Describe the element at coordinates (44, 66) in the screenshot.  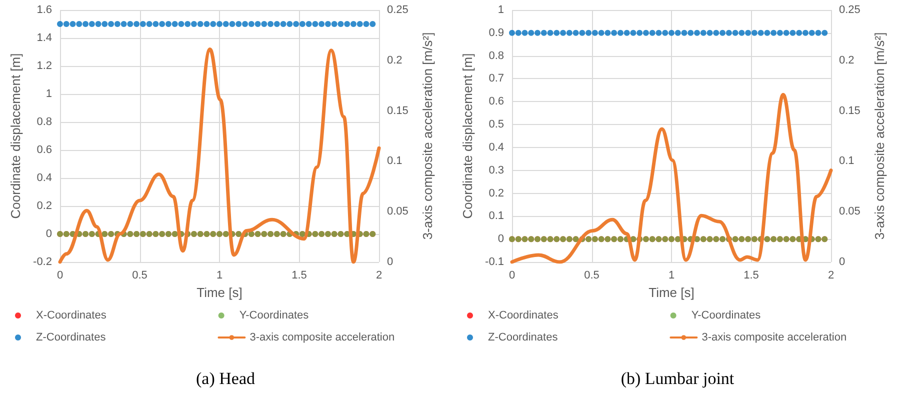
I see `y-tick-label: 1.2` at that location.